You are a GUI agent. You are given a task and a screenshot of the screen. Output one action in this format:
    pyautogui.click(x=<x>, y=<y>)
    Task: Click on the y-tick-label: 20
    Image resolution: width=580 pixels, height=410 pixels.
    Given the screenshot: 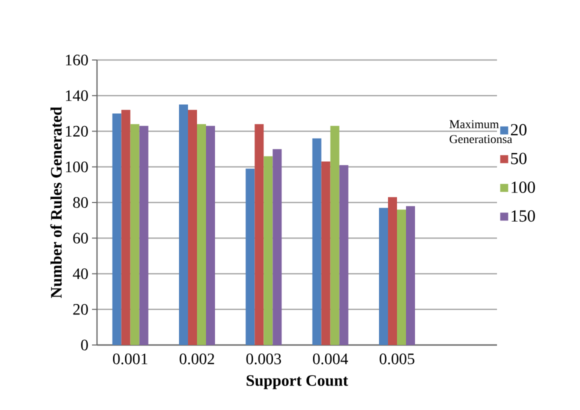 What is the action you would take?
    pyautogui.click(x=80, y=309)
    